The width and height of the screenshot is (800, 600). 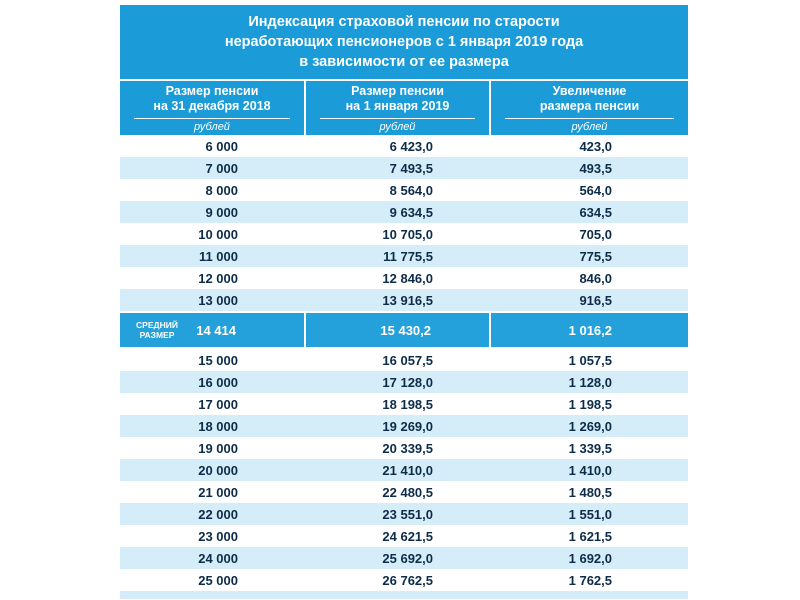 What do you see at coordinates (407, 300) in the screenshot?
I see `cell-pension-2019-value: 13 916,5` at bounding box center [407, 300].